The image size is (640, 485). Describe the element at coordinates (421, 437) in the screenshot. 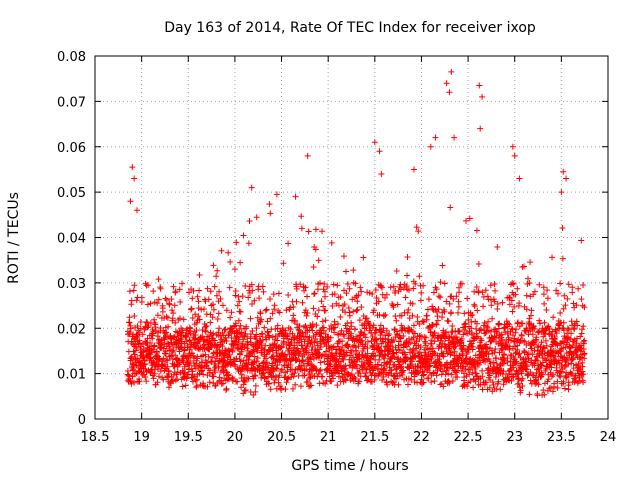

I see `x-tick-label: 22` at that location.